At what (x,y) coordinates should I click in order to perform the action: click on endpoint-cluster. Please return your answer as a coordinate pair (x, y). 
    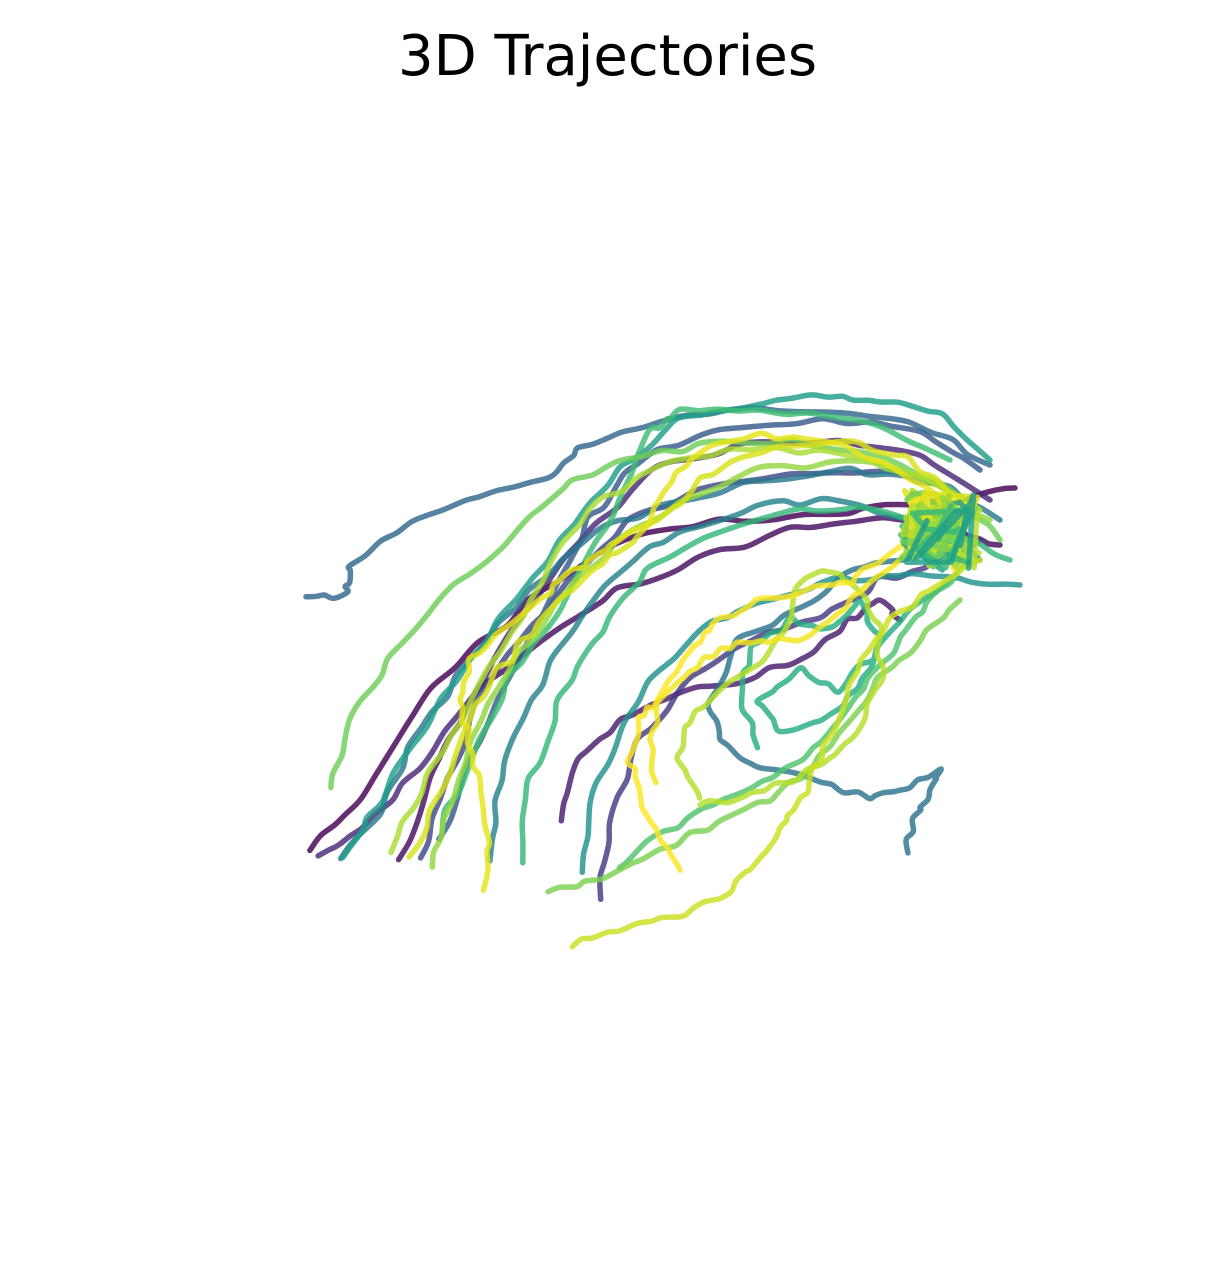
    Looking at the image, I should click on (939, 530).